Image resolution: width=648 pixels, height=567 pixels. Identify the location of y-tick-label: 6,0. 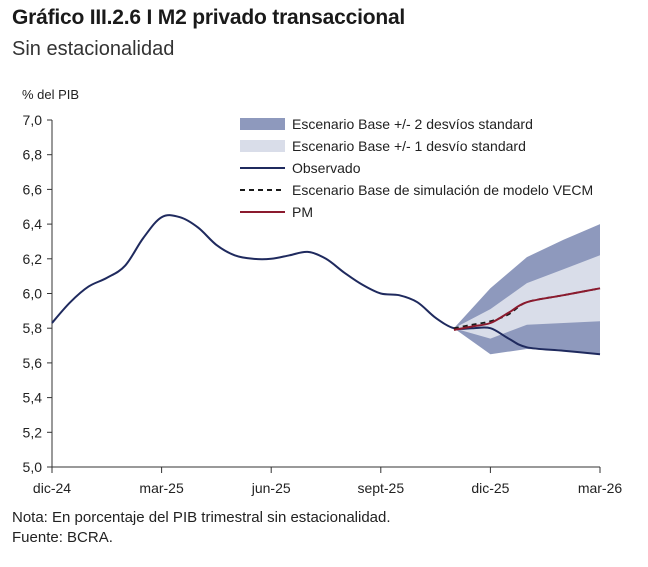
(33, 294).